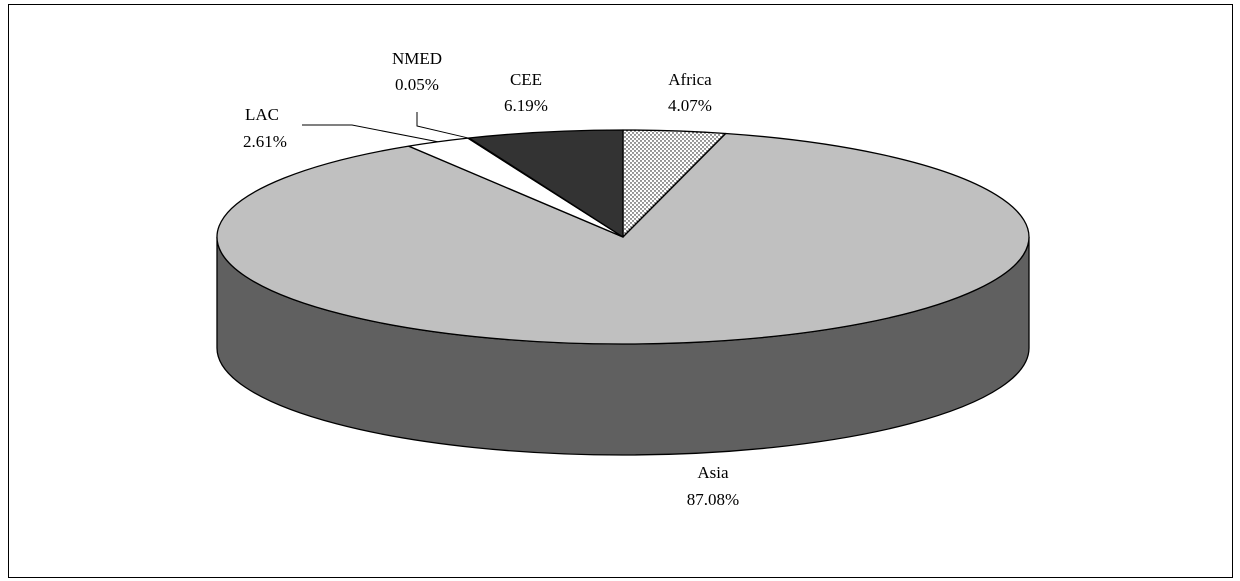 The height and width of the screenshot is (581, 1240). What do you see at coordinates (546, 183) in the screenshot?
I see `pie-slice-cee` at bounding box center [546, 183].